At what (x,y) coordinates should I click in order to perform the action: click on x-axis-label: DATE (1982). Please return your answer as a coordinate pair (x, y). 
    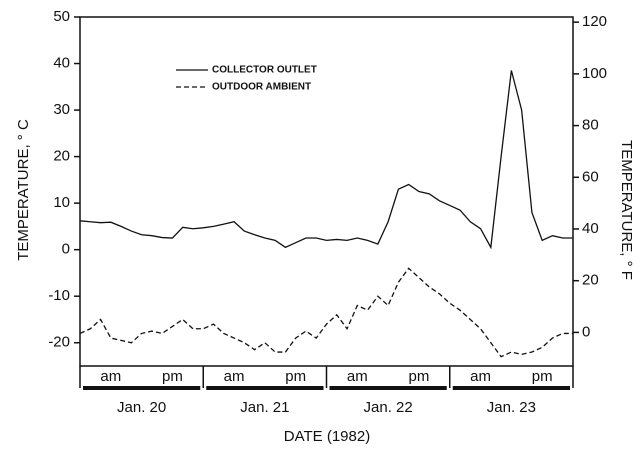
    Looking at the image, I should click on (327, 436).